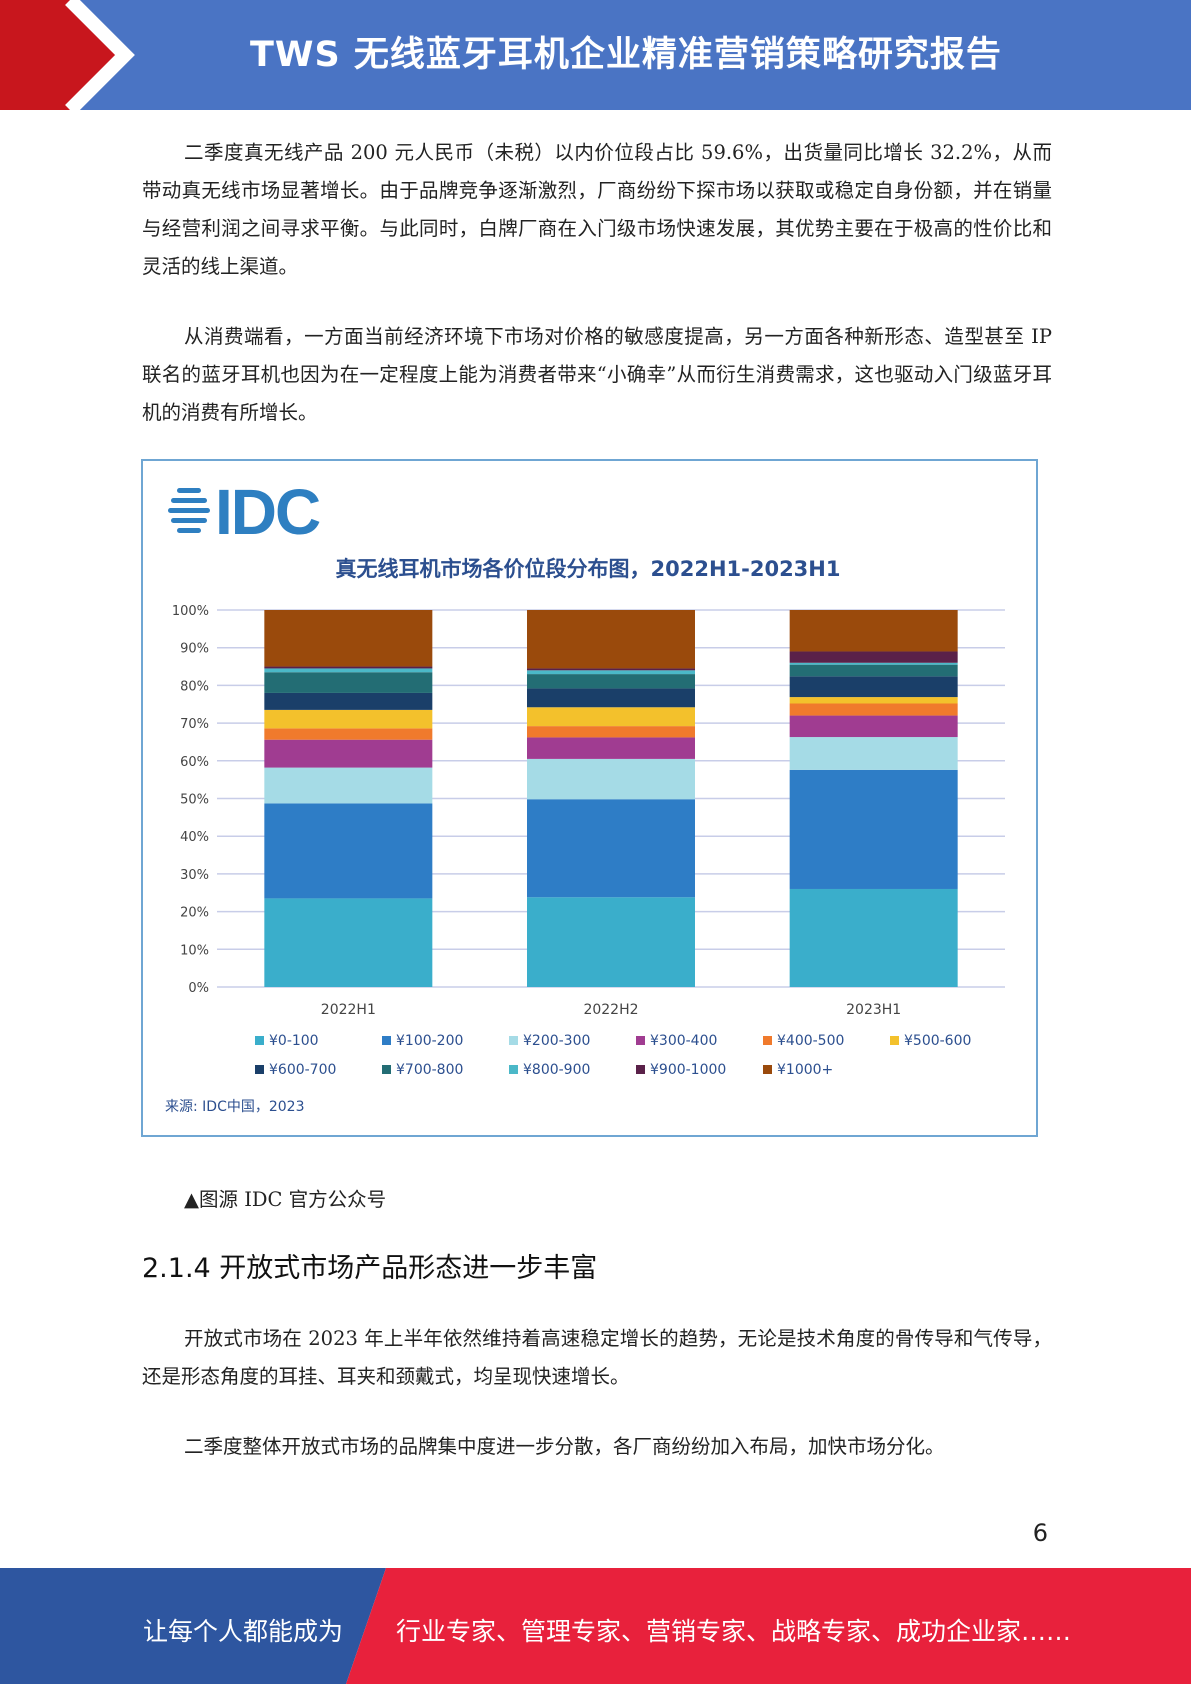 The height and width of the screenshot is (1684, 1191). I want to click on x-tick-label: 2022H1, so click(348, 1010).